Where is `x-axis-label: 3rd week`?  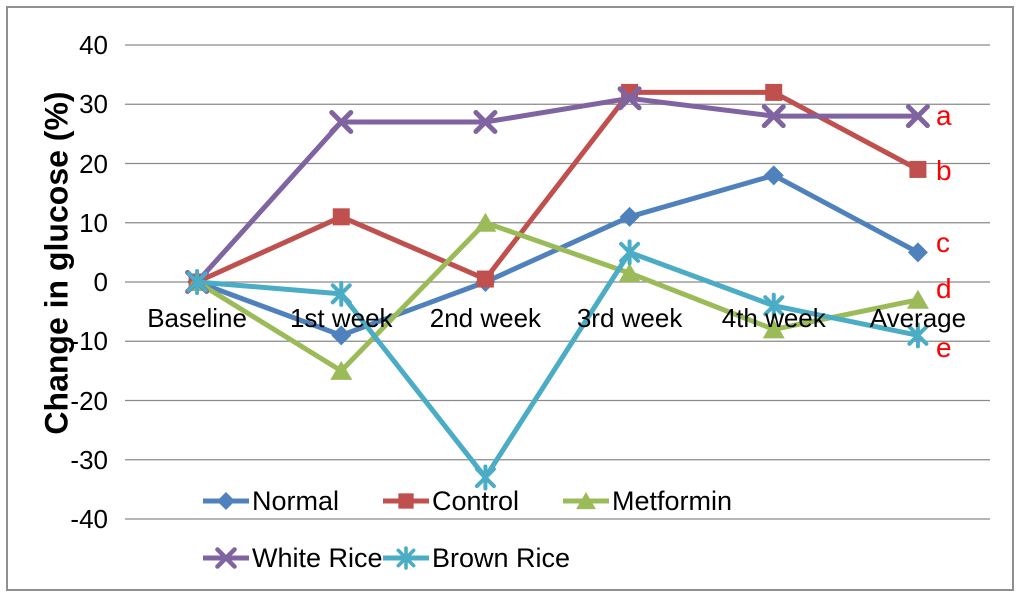 x-axis-label: 3rd week is located at coordinates (629, 318).